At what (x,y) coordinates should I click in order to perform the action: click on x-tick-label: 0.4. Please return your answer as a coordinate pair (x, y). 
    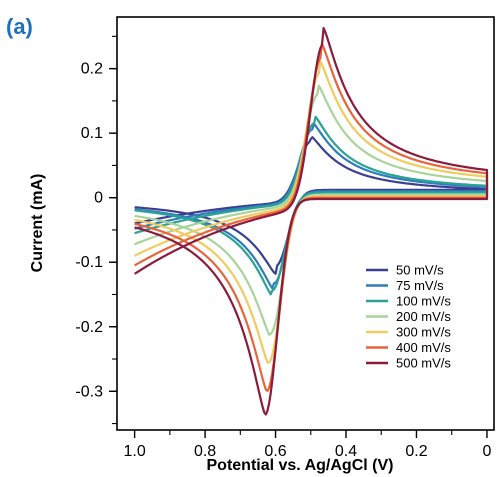
    Looking at the image, I should click on (346, 451).